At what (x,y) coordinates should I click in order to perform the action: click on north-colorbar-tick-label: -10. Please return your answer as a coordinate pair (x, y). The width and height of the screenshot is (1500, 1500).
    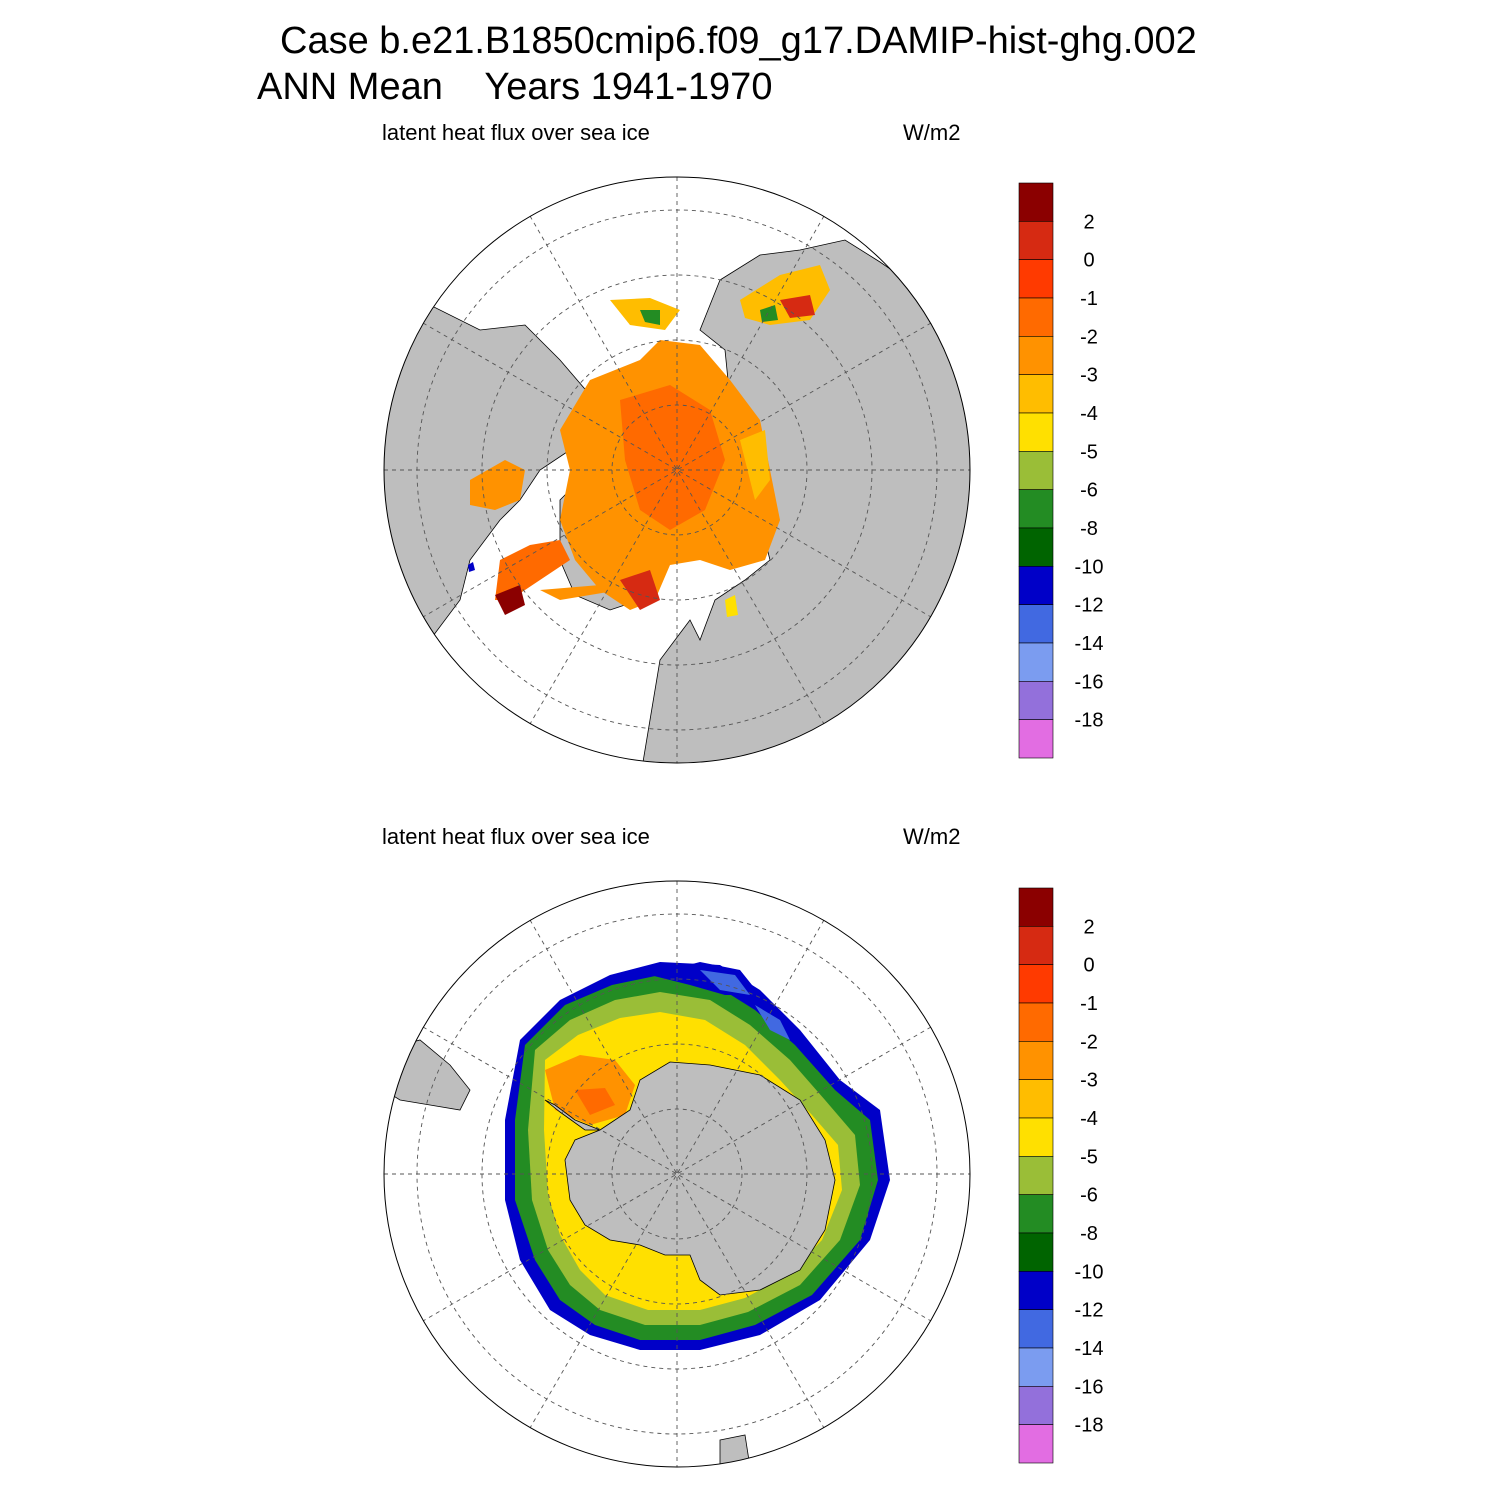
    Looking at the image, I should click on (1089, 567).